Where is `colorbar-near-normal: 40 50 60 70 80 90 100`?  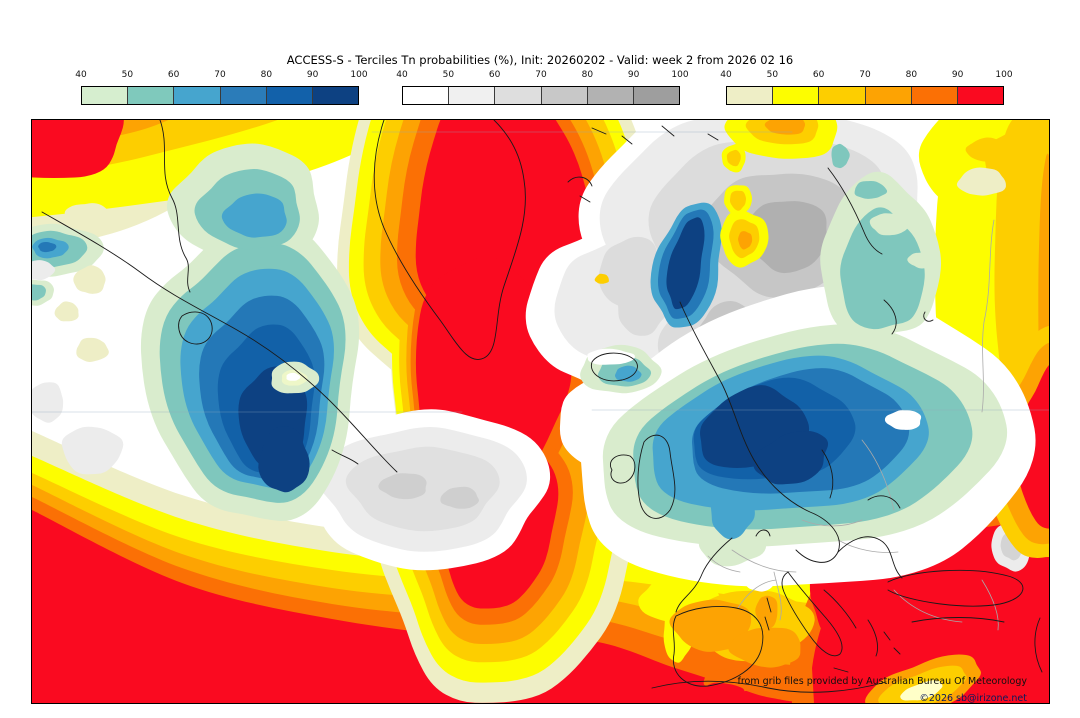
colorbar-near-normal: 40 50 60 70 80 90 100 is located at coordinates (542, 90).